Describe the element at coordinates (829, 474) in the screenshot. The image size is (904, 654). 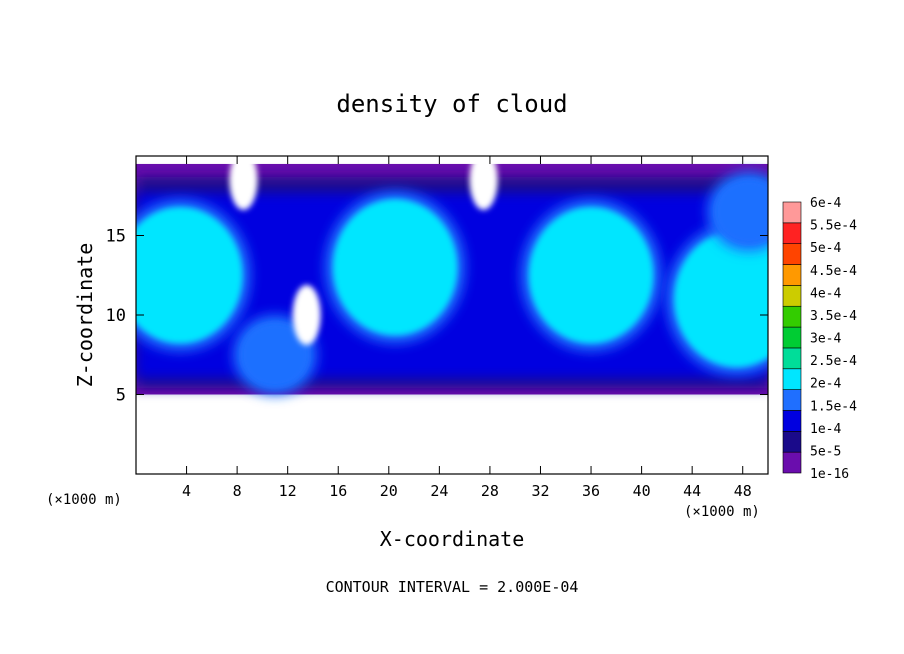
I see `colorbar-label: 1e-16` at that location.